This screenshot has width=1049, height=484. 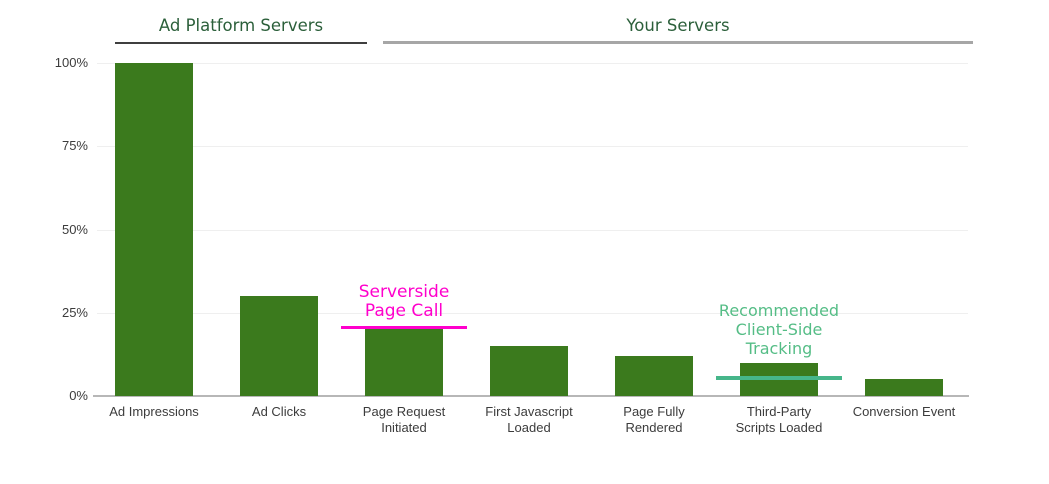 I want to click on x-category-label-line: Rendered, so click(x=654, y=427).